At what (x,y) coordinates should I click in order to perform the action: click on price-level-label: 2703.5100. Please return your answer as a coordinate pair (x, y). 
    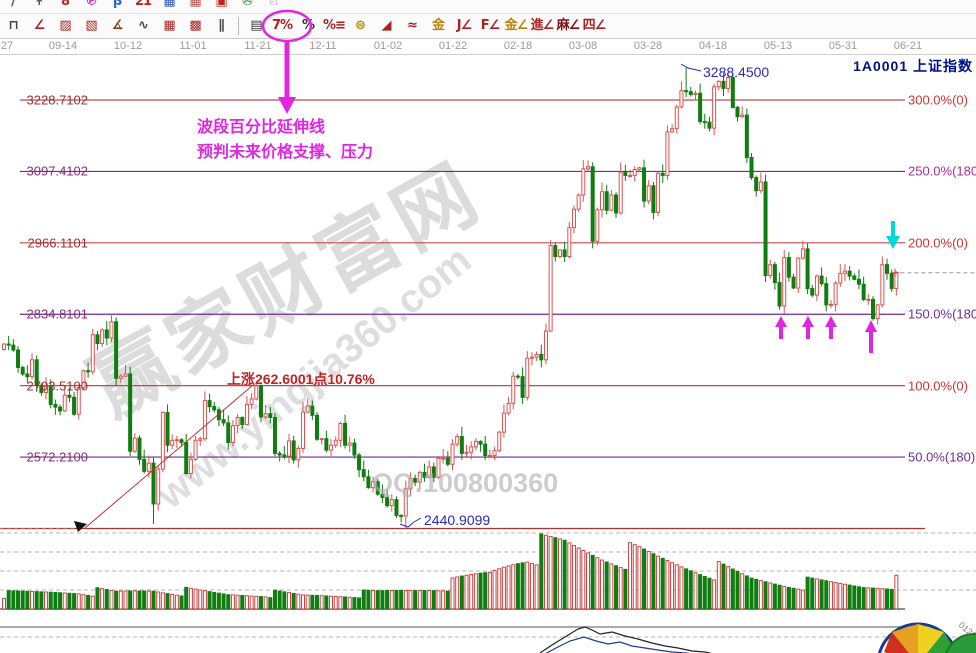
    Looking at the image, I should click on (57, 386).